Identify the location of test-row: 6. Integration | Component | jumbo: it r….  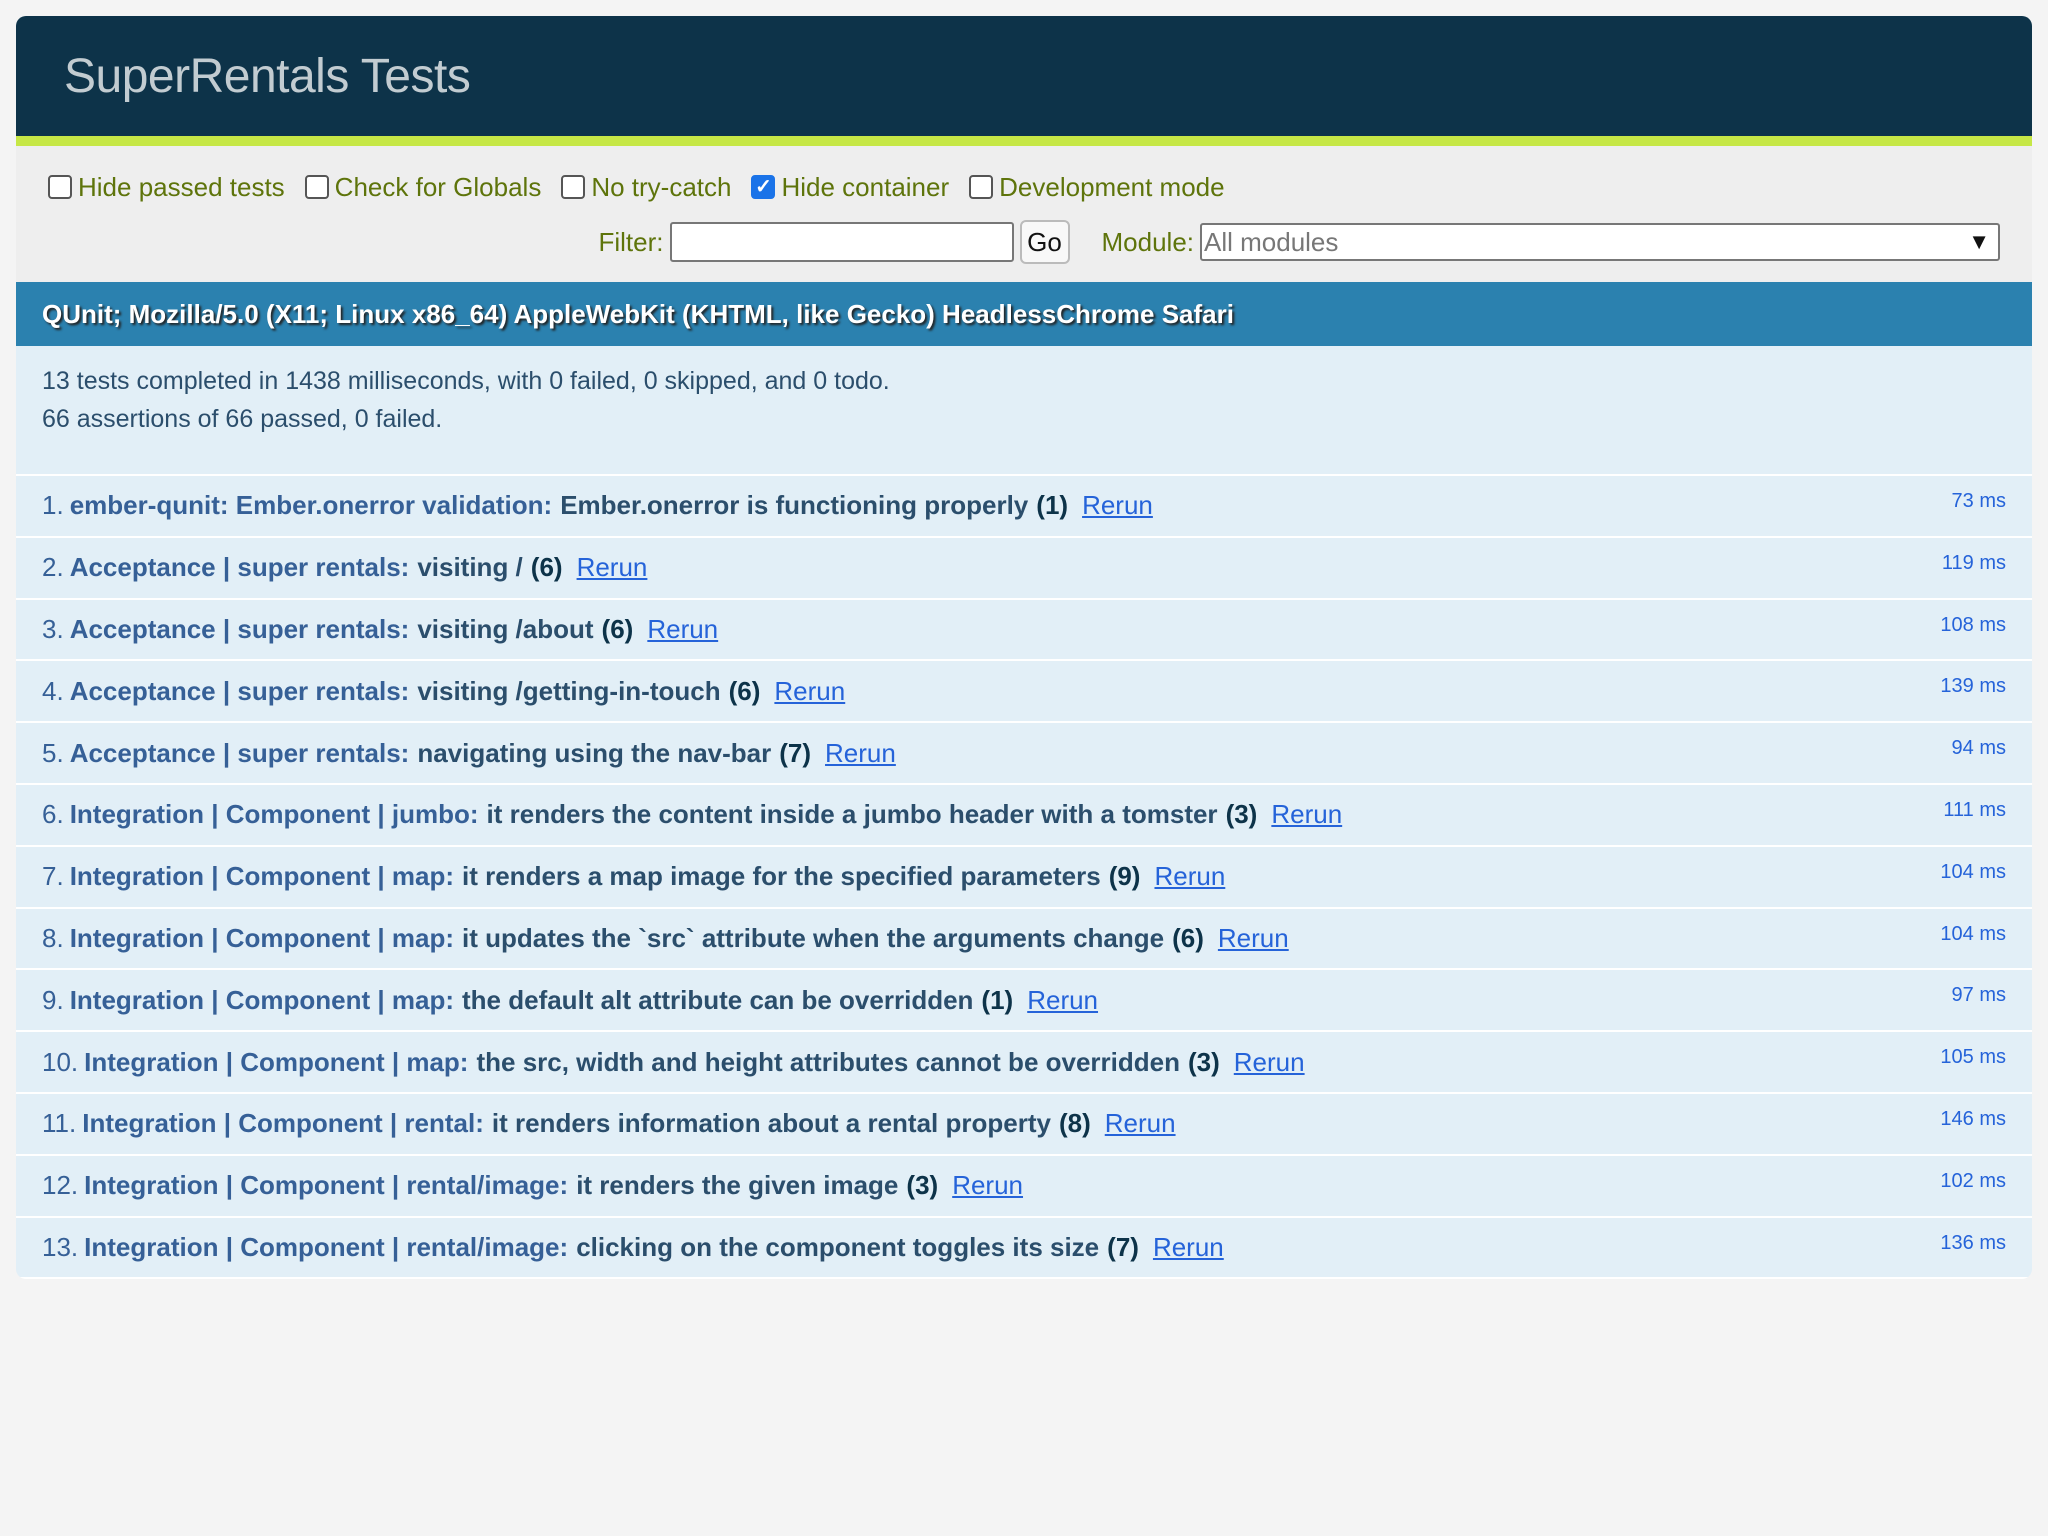
(1024, 816).